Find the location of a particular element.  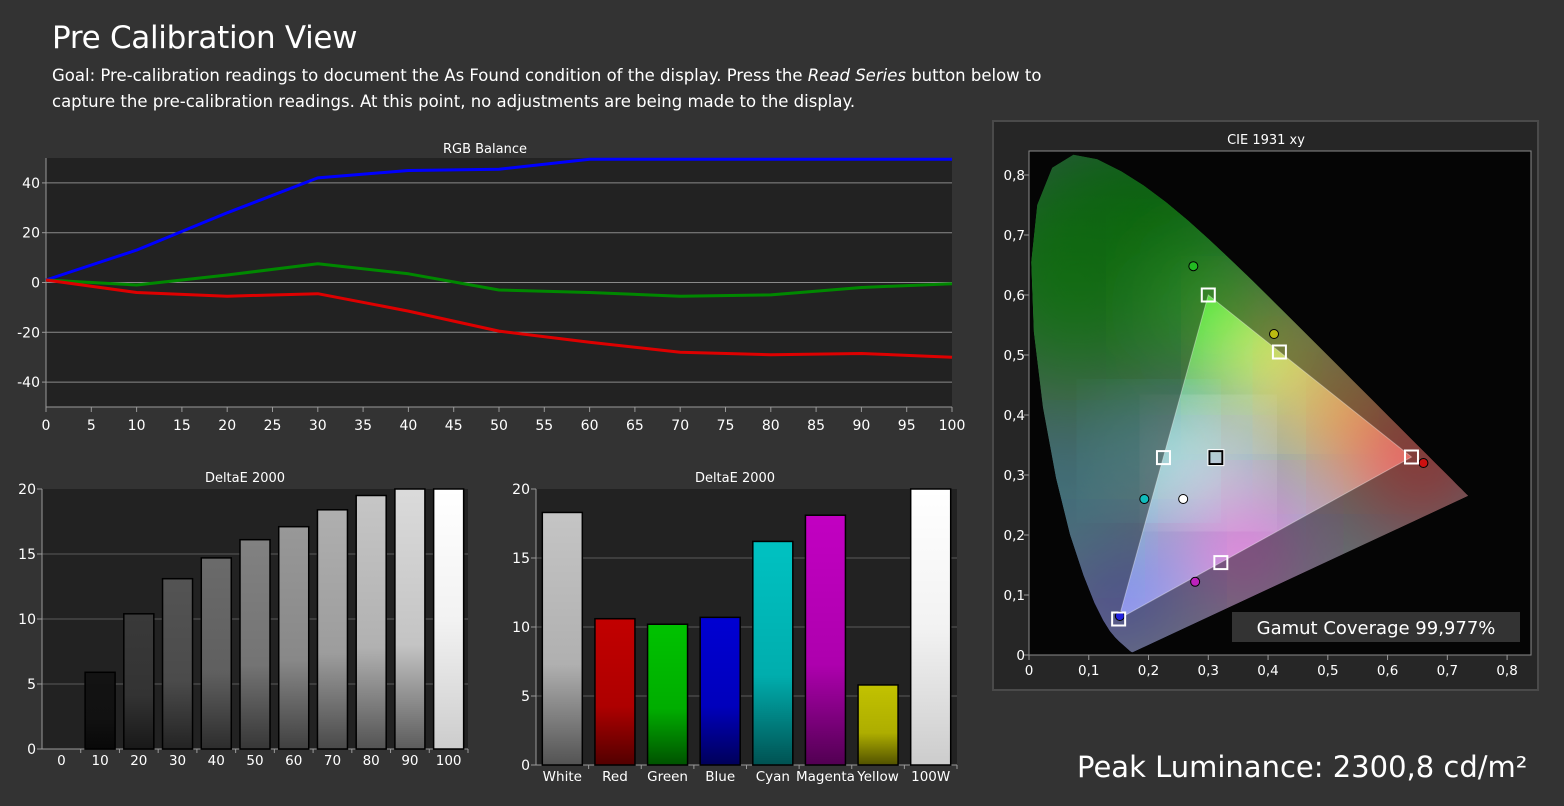

gamut-coverage-box is located at coordinates (1376, 627).